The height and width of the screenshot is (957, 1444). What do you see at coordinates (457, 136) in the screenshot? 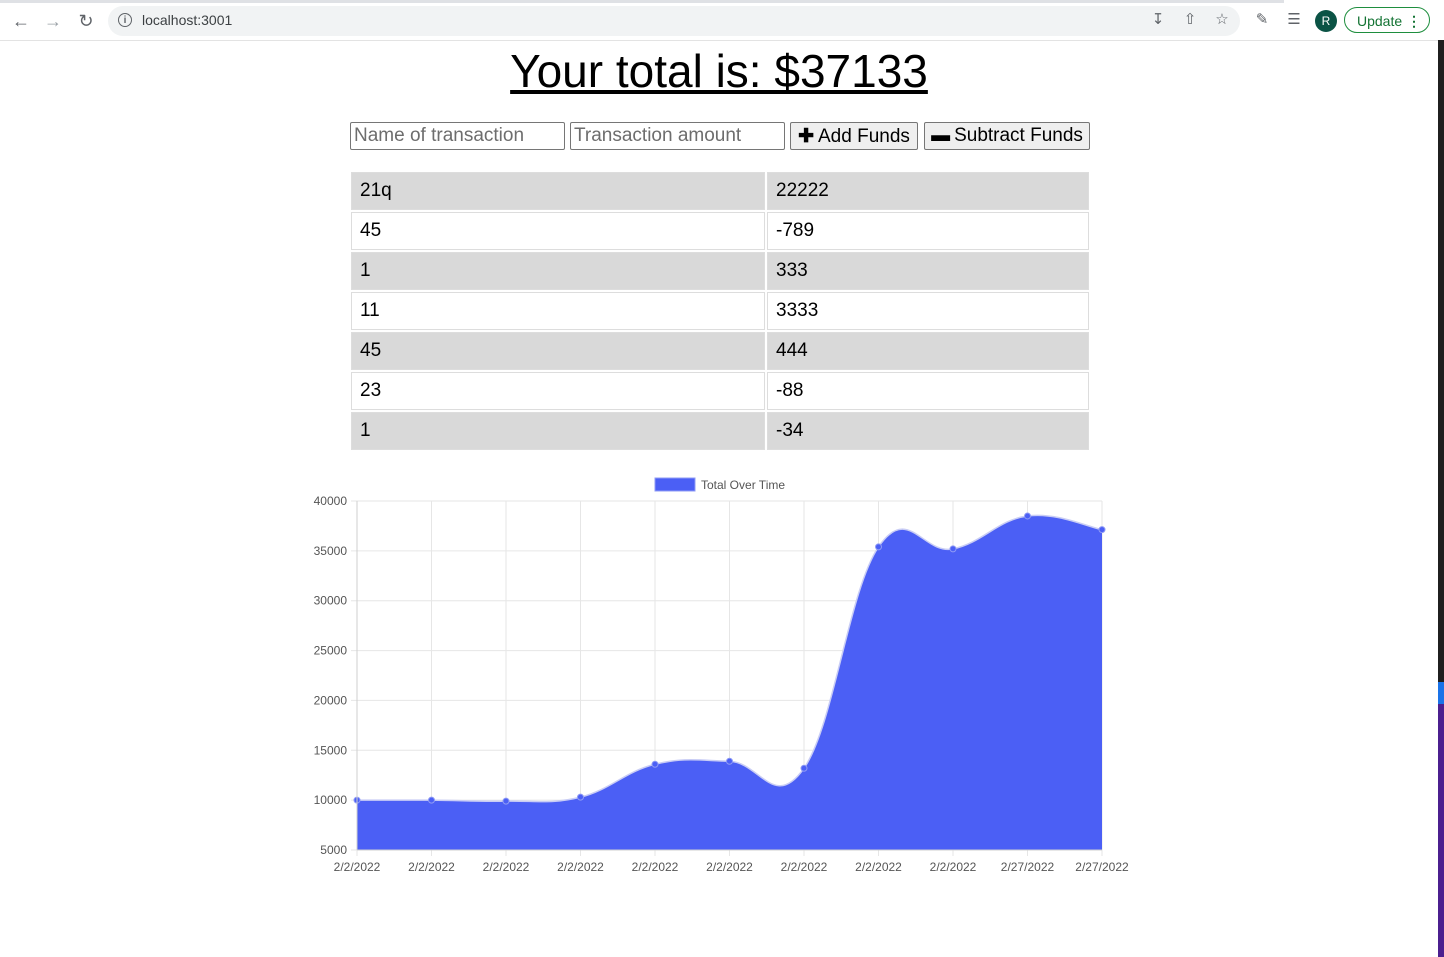
I see `transaction-name-input` at bounding box center [457, 136].